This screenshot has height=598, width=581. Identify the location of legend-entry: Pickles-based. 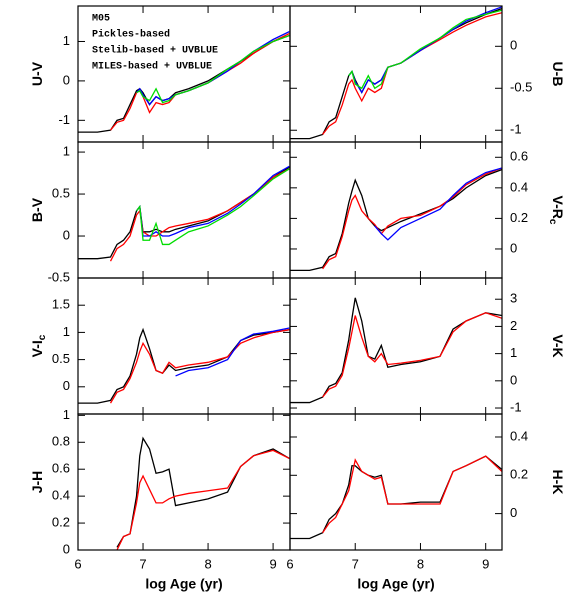
(131, 35).